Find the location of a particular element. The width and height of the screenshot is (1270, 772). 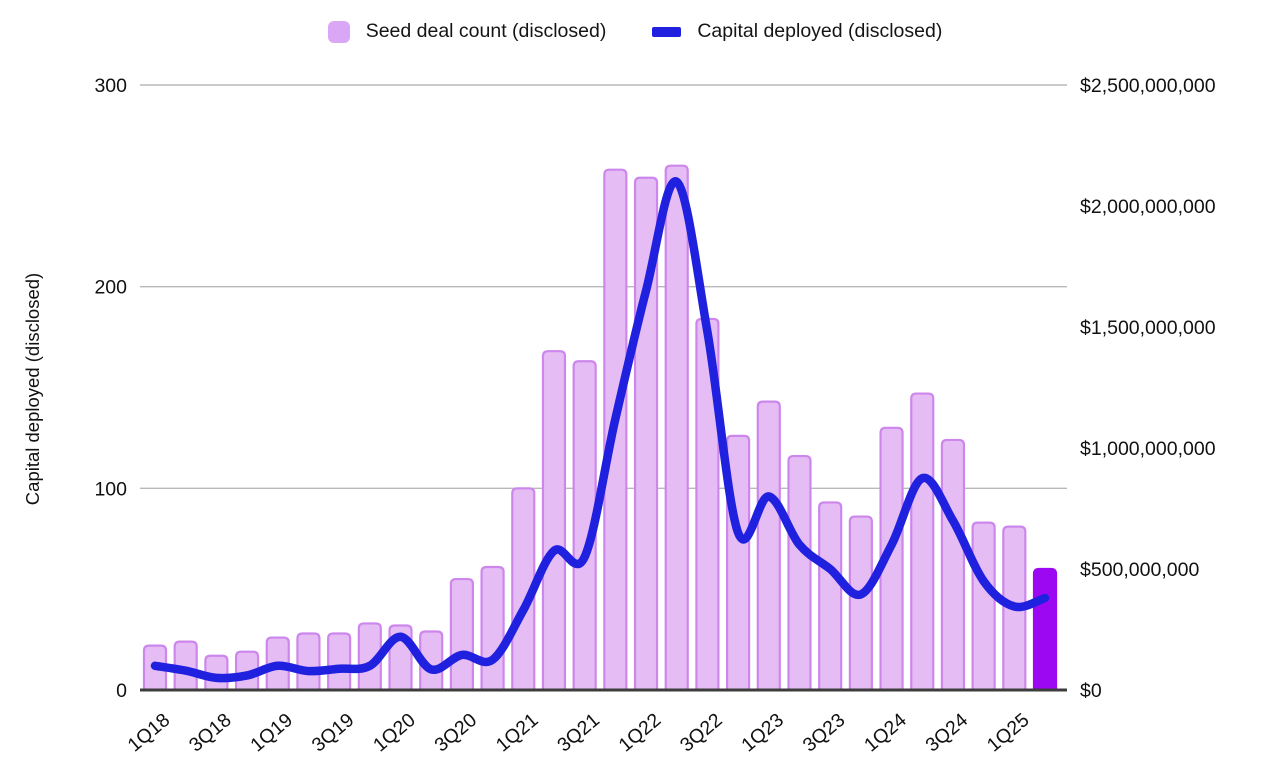

bar-2Q21 is located at coordinates (554, 521).